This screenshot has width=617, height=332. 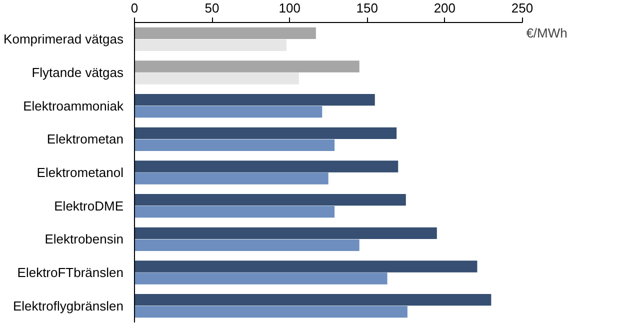 I want to click on y-tick-label: Elektroammoniak, so click(x=73, y=106).